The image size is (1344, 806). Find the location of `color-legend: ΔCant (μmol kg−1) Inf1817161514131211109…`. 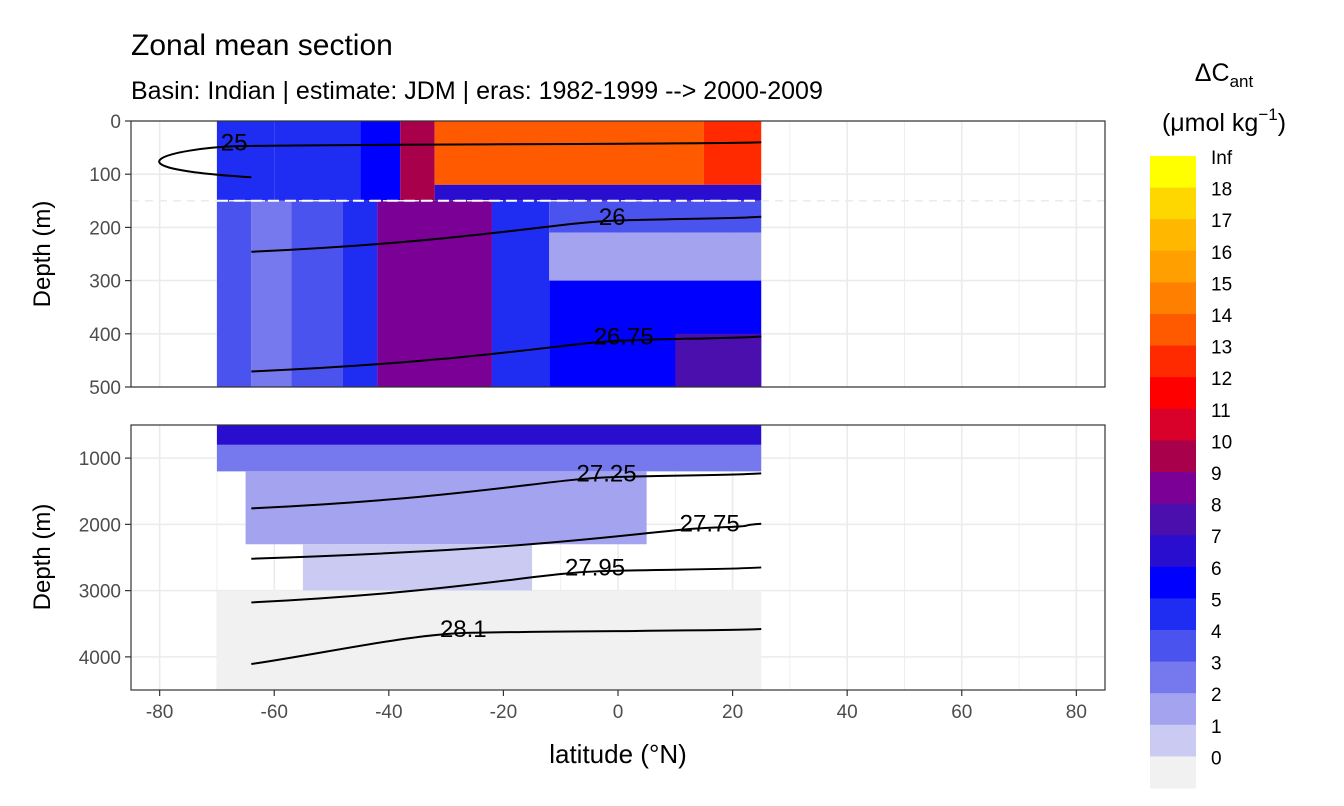

color-legend: ΔCant (μmol kg−1) Inf1817161514131211109… is located at coordinates (1218, 424).